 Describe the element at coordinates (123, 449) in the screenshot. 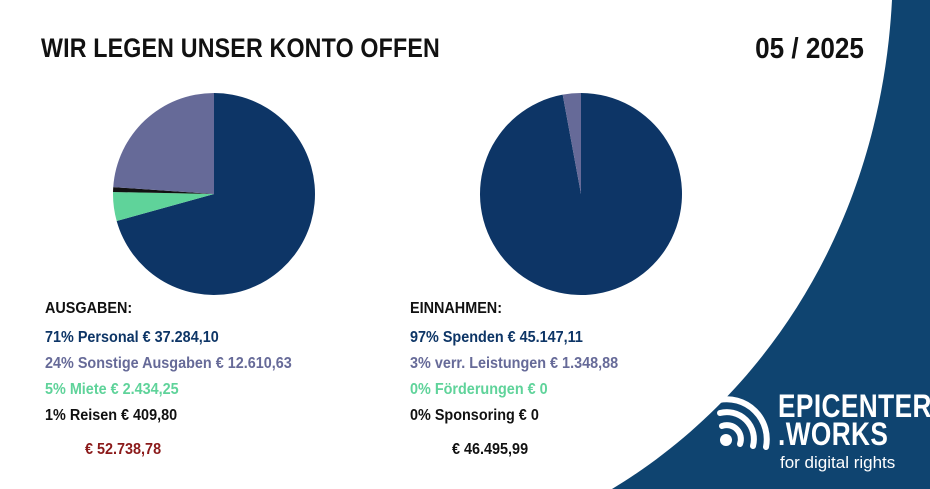

I see `expenses-total: € 52.738,78` at that location.